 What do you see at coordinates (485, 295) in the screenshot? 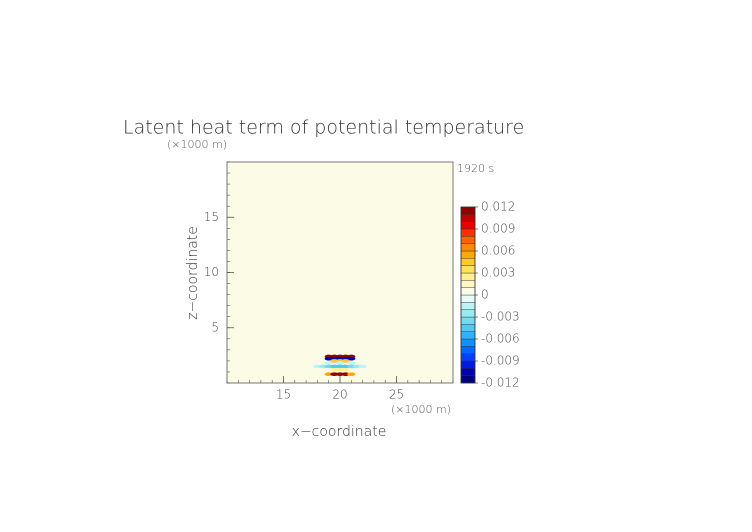
I see `colorbar-tick-label: 0` at bounding box center [485, 295].